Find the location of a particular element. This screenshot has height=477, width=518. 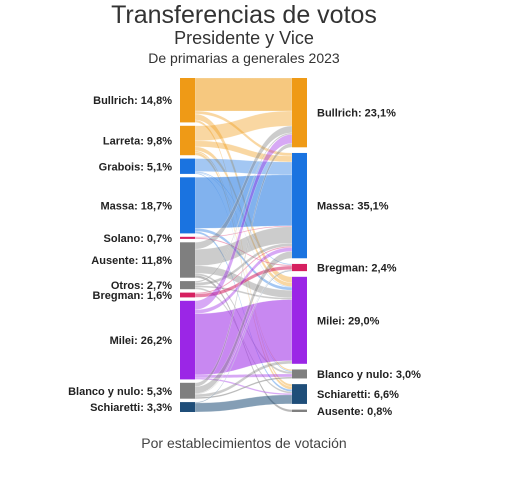

source-label-milei: Milei: 26,2% is located at coordinates (141, 341).